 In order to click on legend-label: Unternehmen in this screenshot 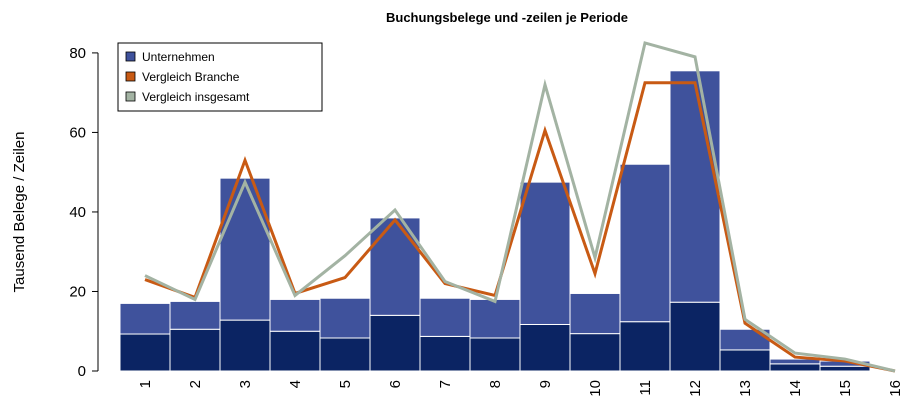, I will do `click(178, 57)`.